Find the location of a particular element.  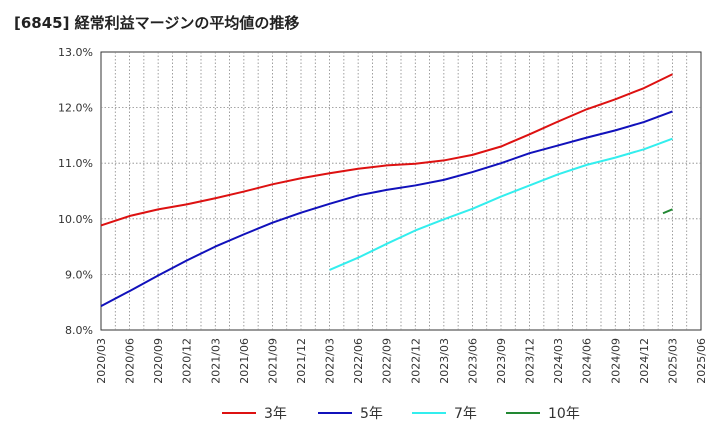

x-tick-label: 2021/06 is located at coordinates (244, 361).